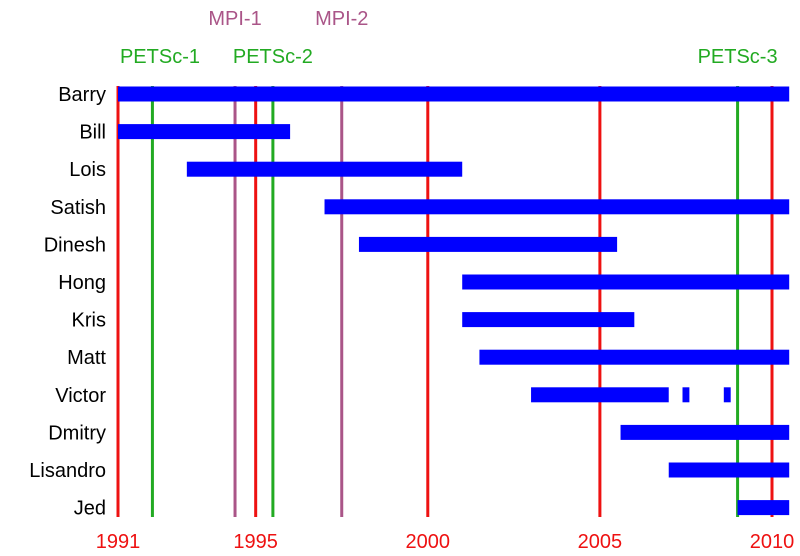  I want to click on release-labels: PETSc-1 PETSc-2 PETSc-3 MPI-1 MPI-2, so click(449, 38).